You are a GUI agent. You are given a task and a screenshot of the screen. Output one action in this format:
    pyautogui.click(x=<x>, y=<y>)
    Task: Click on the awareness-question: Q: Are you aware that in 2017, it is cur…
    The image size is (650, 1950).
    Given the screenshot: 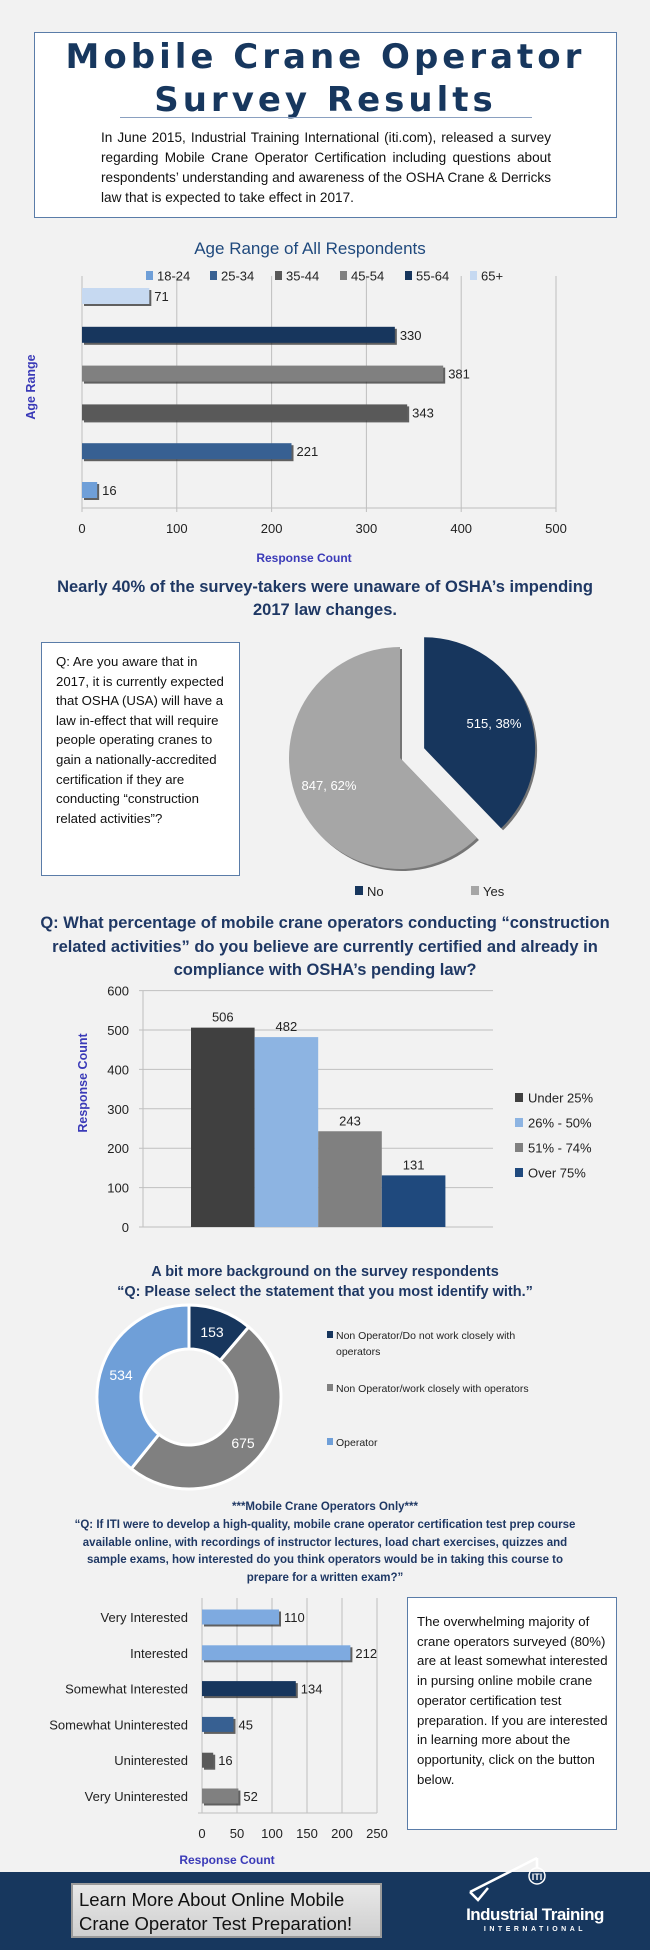 What is the action you would take?
    pyautogui.click(x=140, y=740)
    